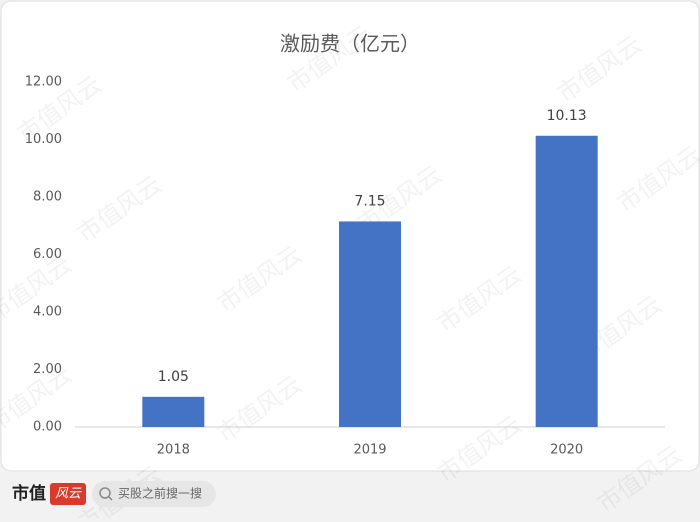 The image size is (700, 522). What do you see at coordinates (369, 201) in the screenshot?
I see `data-label: 7.15` at bounding box center [369, 201].